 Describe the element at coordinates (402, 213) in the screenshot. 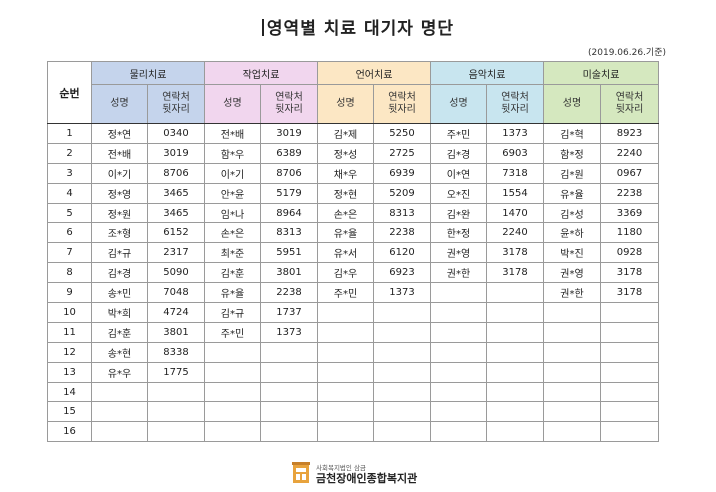

I see `phone-cell-language: 8313` at that location.